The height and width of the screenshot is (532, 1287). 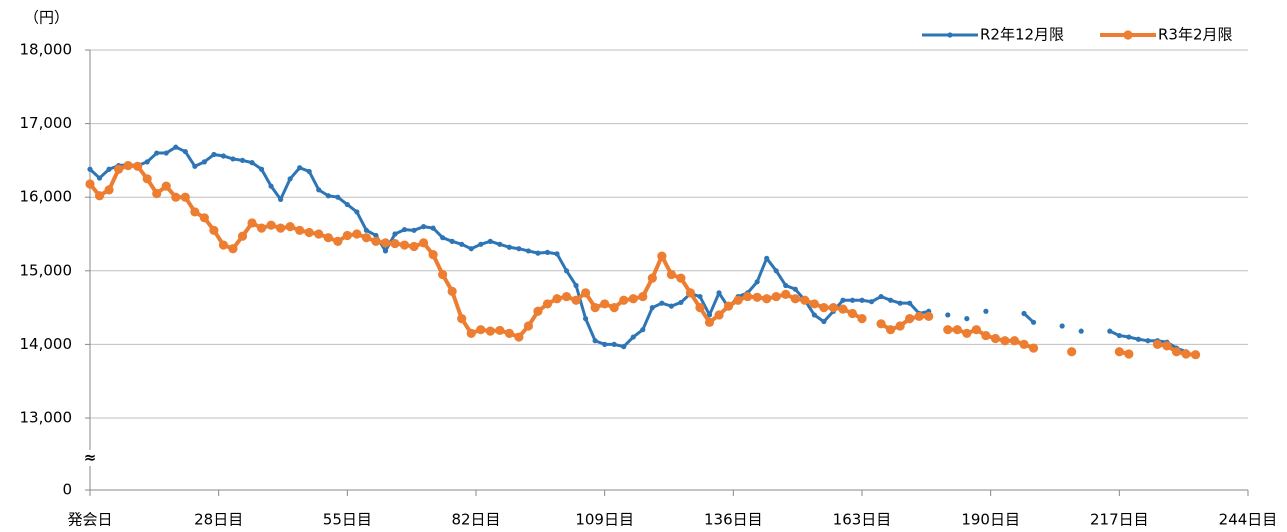 I want to click on y-tick-label: 13,000, so click(x=46, y=418).